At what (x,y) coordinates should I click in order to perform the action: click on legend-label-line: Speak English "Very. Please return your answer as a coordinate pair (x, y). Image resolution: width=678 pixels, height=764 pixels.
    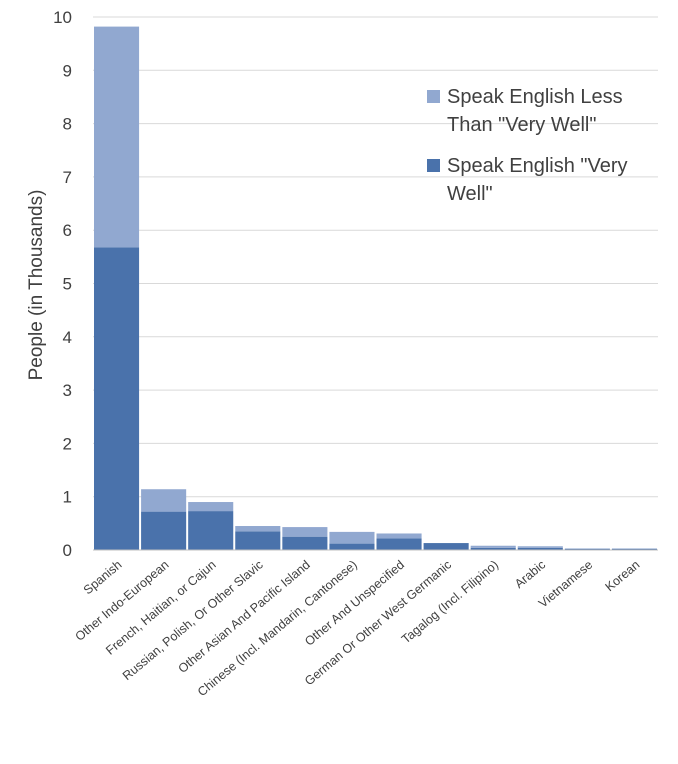
    Looking at the image, I should click on (537, 166).